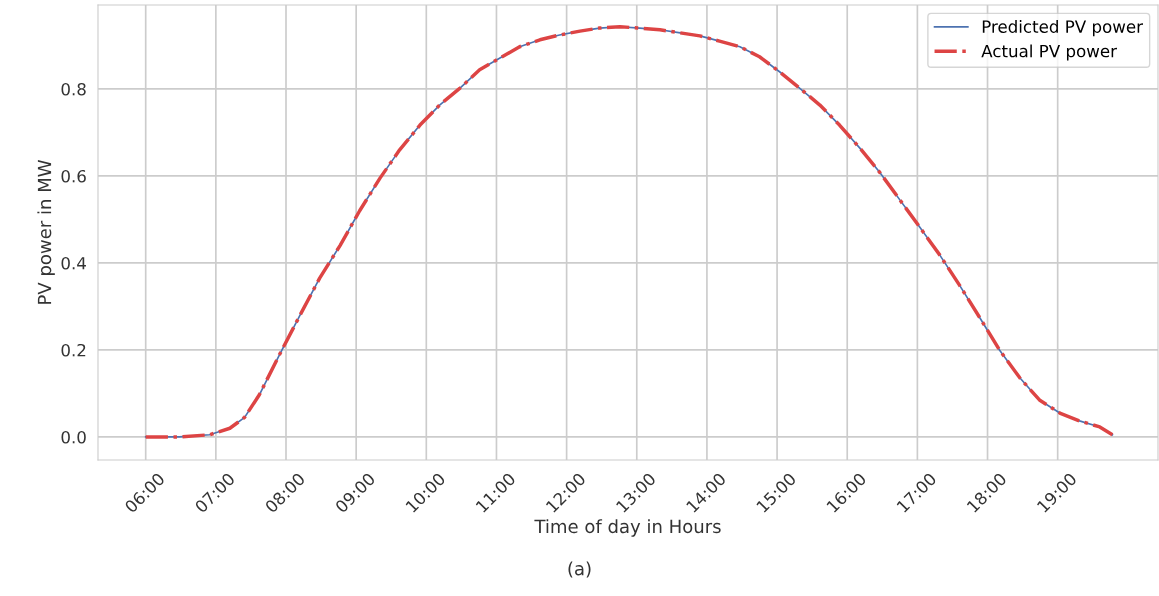 This screenshot has width=1159, height=596. What do you see at coordinates (73, 176) in the screenshot?
I see `y-tick-label: 0.6` at bounding box center [73, 176].